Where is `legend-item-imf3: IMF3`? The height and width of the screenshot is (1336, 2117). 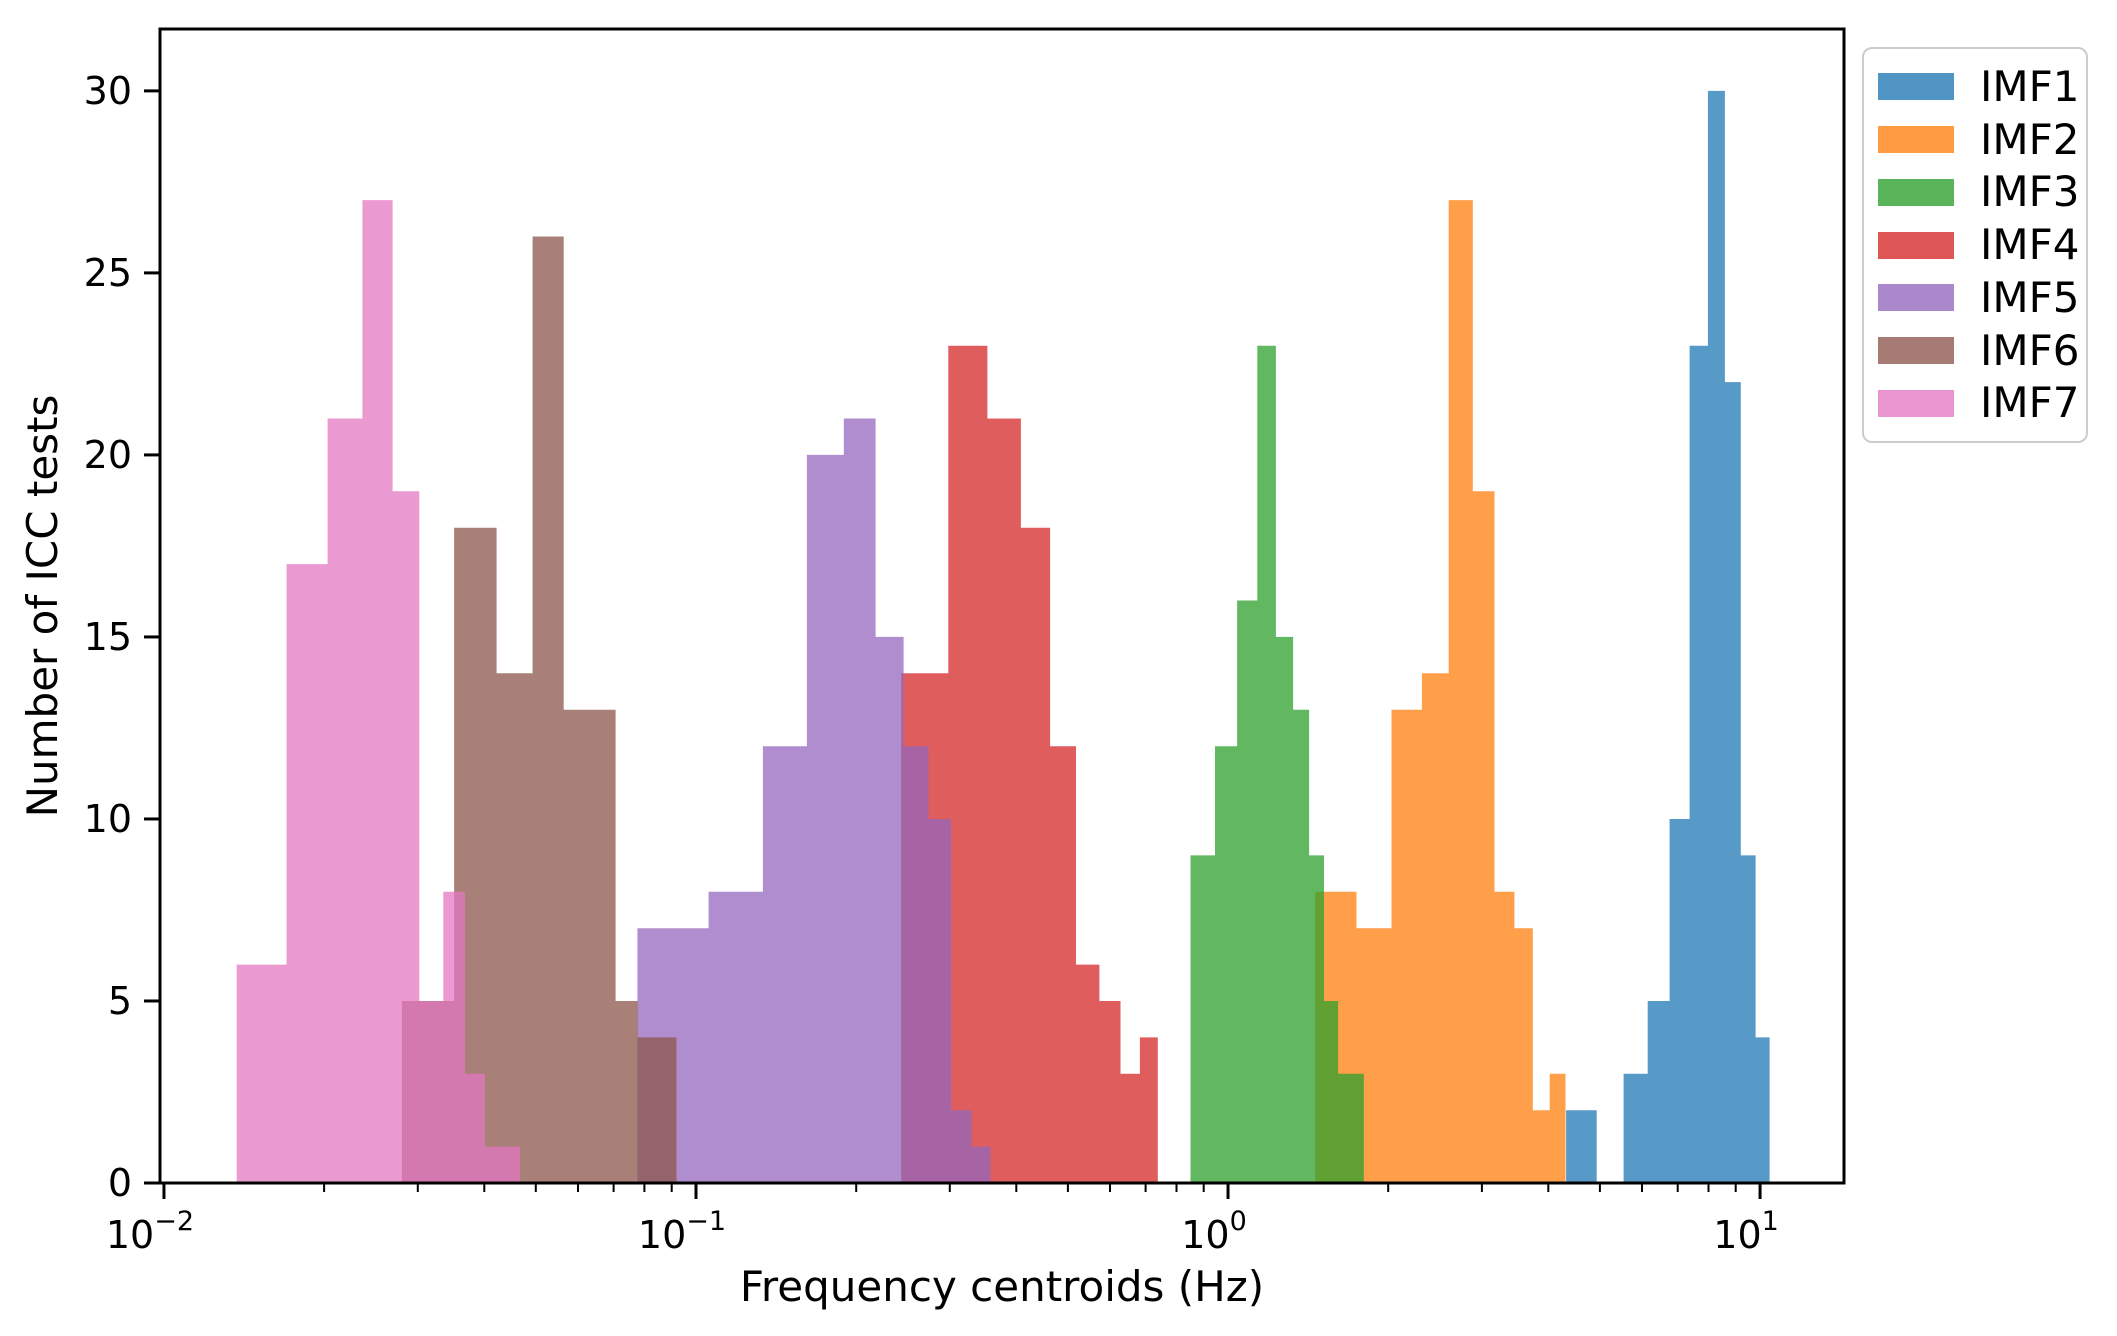 legend-item-imf3: IMF3 is located at coordinates (1979, 192).